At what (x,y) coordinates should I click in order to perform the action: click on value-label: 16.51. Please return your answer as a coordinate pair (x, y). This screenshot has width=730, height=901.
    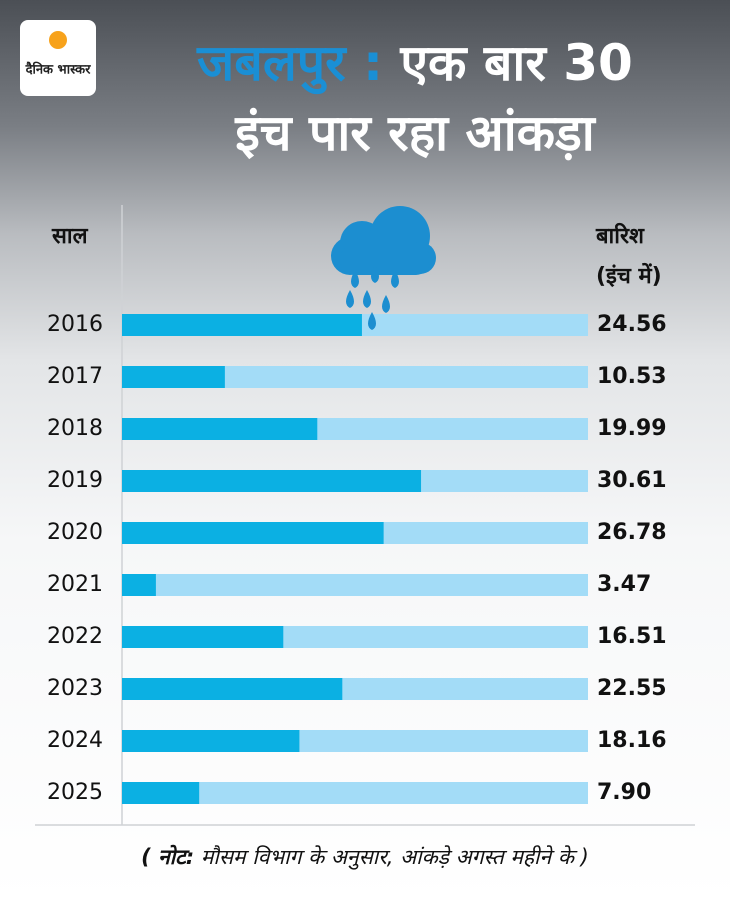
    Looking at the image, I should click on (632, 636).